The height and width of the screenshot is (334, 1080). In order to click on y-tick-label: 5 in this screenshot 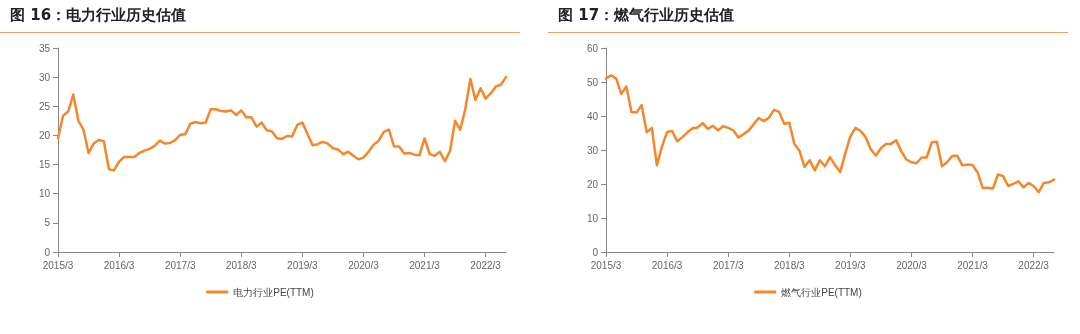, I will do `click(47, 223)`.